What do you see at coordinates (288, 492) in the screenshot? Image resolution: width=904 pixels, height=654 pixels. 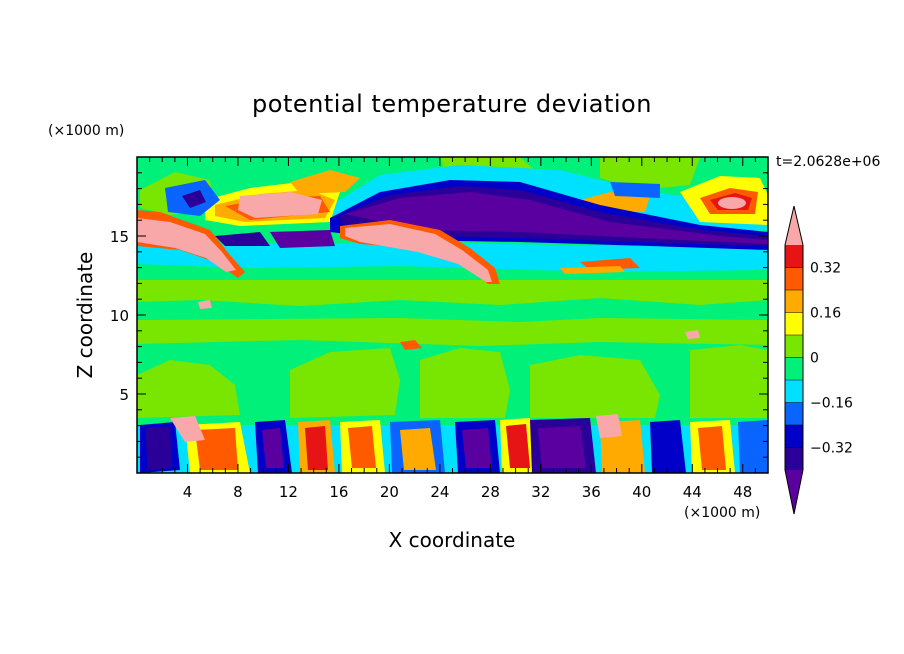 I see `x-tick-label: 12` at bounding box center [288, 492].